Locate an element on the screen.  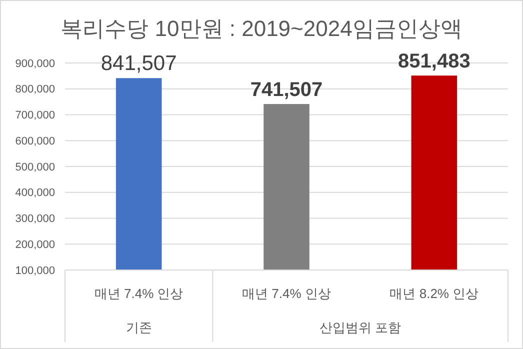
y-tick-label: 500,000 is located at coordinates (35, 167).